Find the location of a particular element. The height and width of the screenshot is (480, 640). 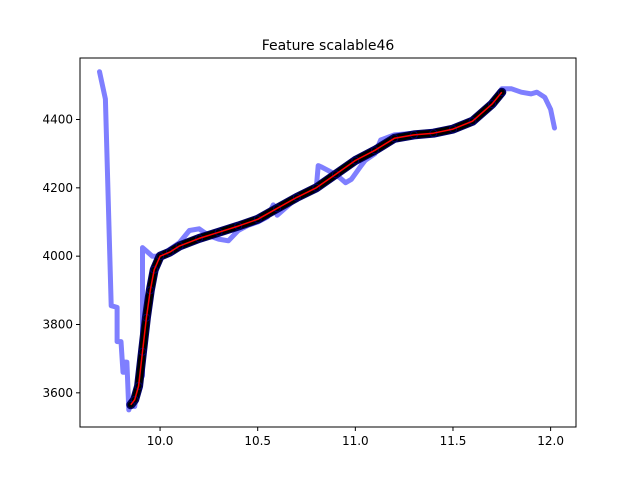

y-tick-label-0: 3600 is located at coordinates (57, 393).